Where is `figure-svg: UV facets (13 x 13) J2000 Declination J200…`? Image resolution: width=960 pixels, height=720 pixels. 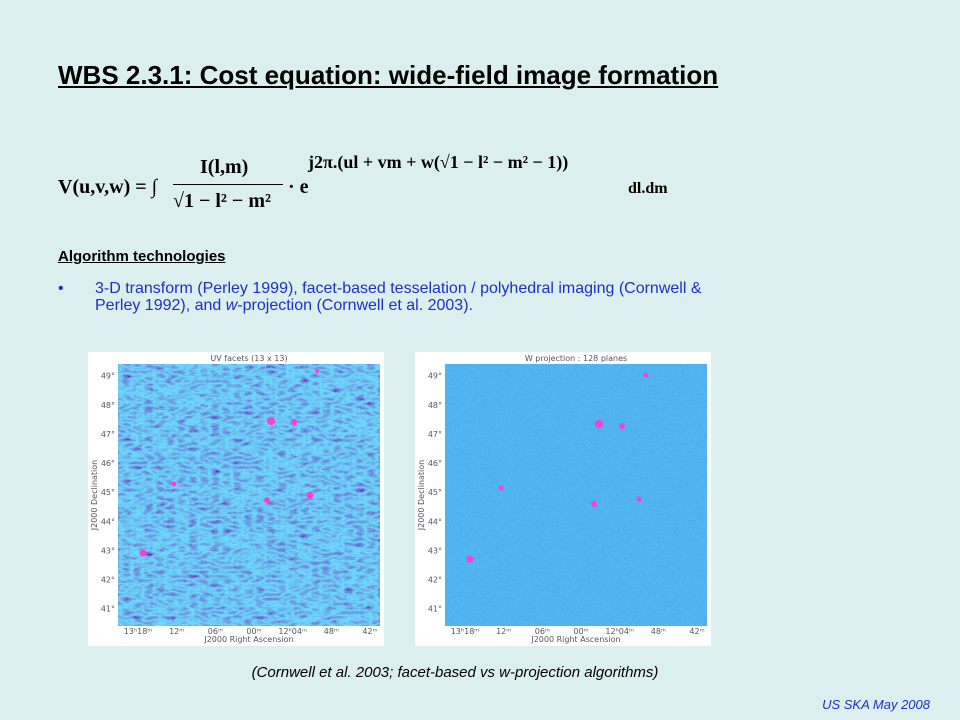
figure-svg: UV facets (13 x 13) J2000 Declination J200… is located at coordinates (235, 499).